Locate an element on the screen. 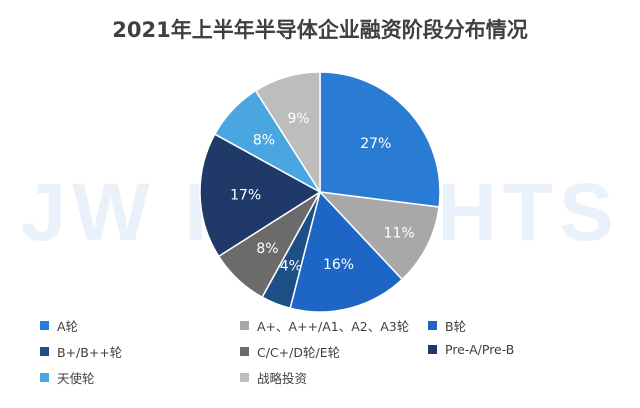 This screenshot has height=408, width=640. legend-label: A轮 is located at coordinates (68, 326).